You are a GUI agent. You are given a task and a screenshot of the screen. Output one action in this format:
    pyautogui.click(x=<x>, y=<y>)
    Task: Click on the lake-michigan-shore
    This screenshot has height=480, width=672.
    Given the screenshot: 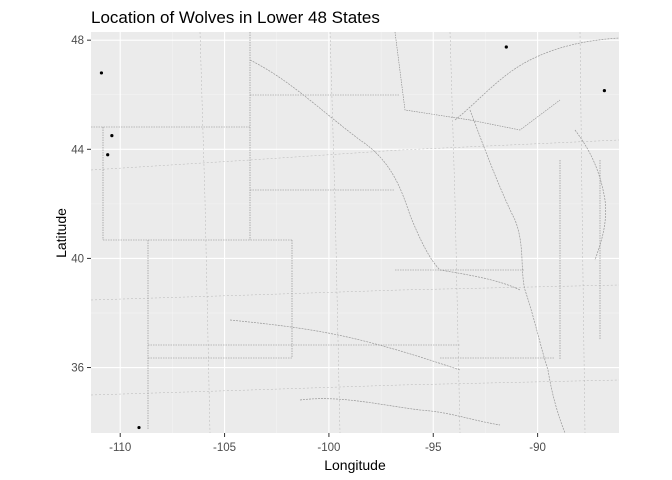 What is the action you would take?
    pyautogui.click(x=590, y=195)
    